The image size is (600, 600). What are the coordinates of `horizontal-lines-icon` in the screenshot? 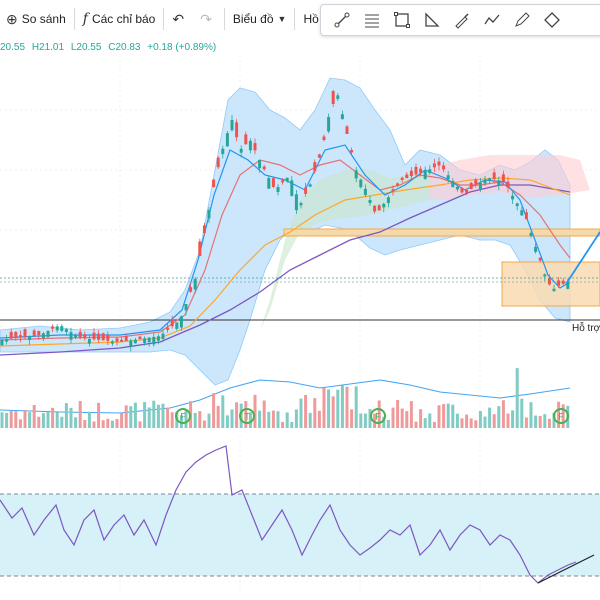 It's located at (372, 21).